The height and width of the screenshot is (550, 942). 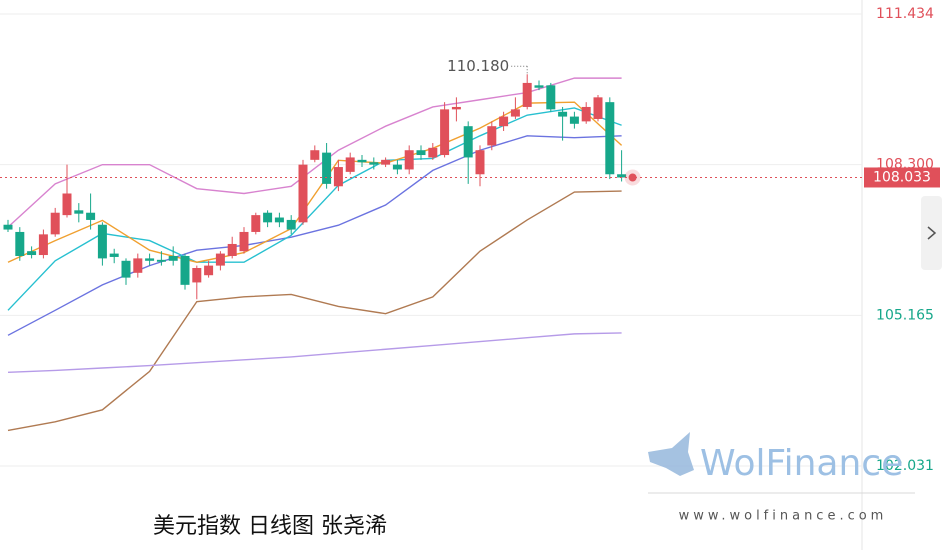 I want to click on watermark-url: www.wolfinance.com, so click(x=783, y=516).